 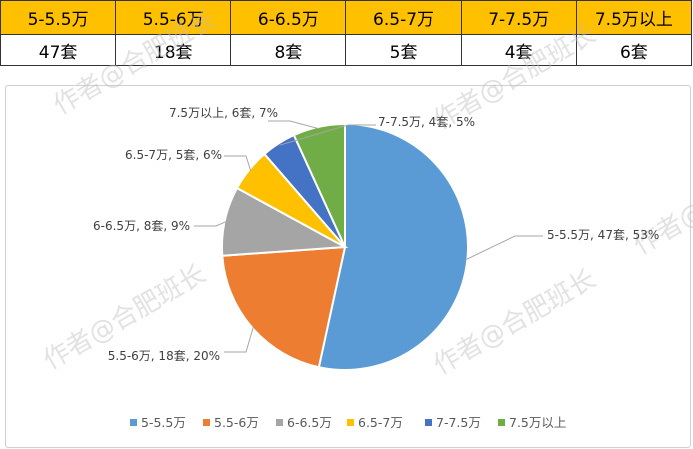 What do you see at coordinates (603, 235) in the screenshot?
I see `data-label: 5-5.5万, 47套, 53%` at bounding box center [603, 235].